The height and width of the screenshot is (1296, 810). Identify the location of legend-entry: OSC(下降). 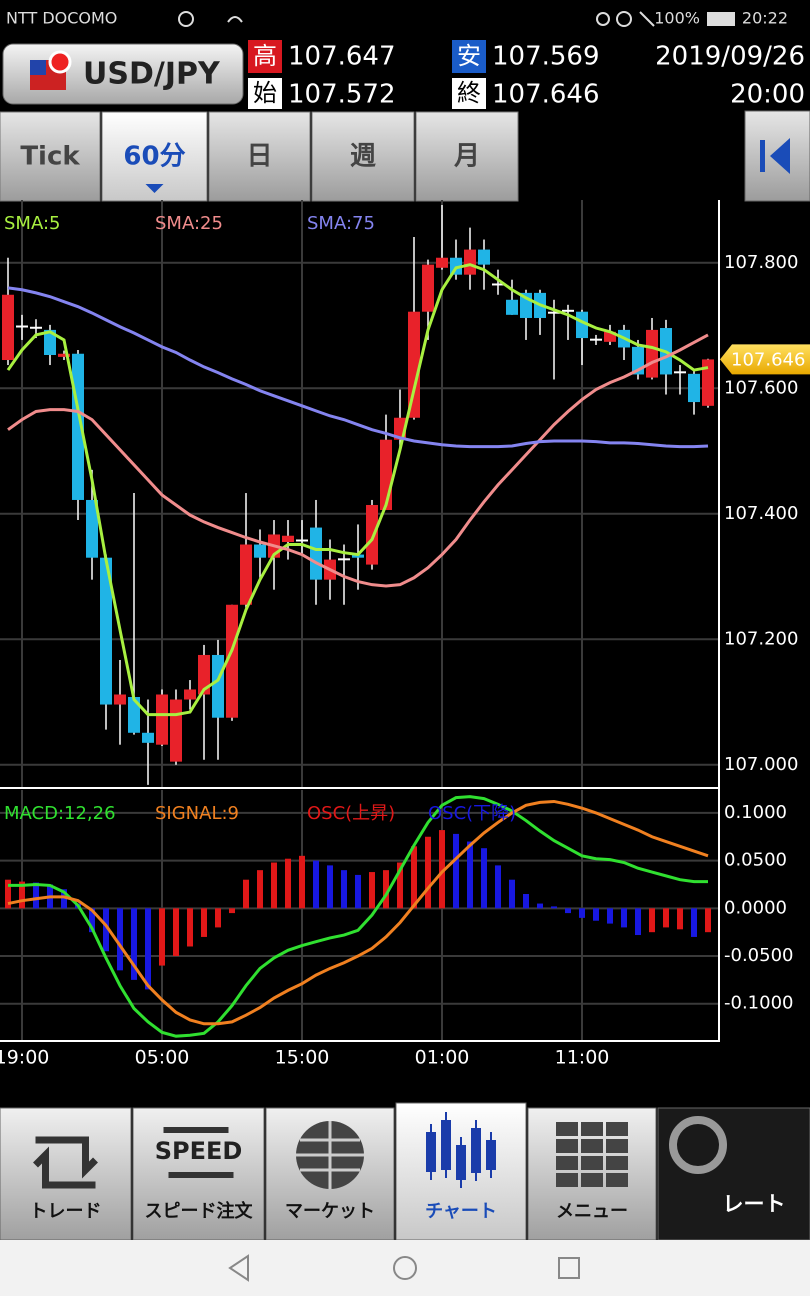
(472, 813).